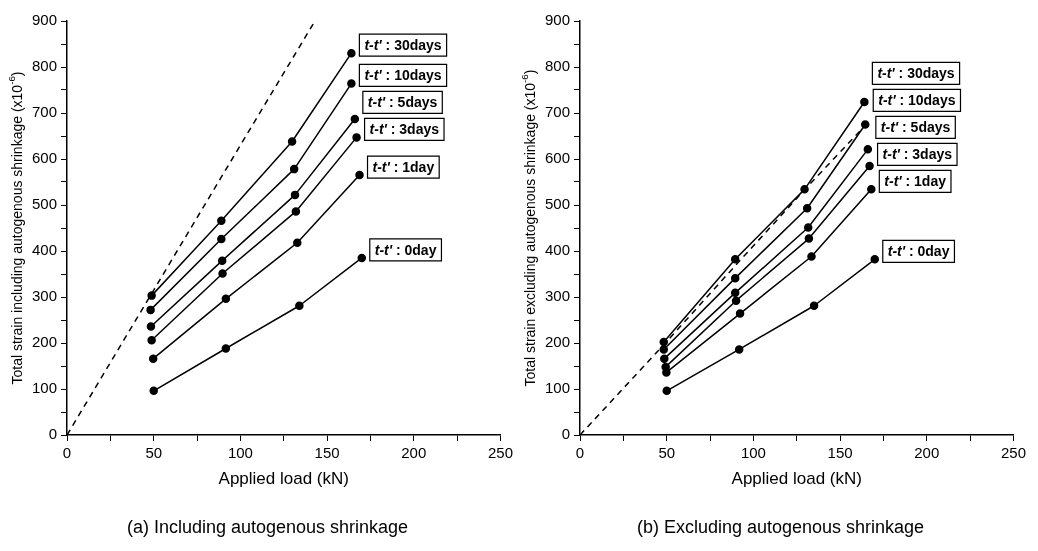  Describe the element at coordinates (267, 527) in the screenshot. I see `text: (a) Including autogenous shrinkage` at that location.